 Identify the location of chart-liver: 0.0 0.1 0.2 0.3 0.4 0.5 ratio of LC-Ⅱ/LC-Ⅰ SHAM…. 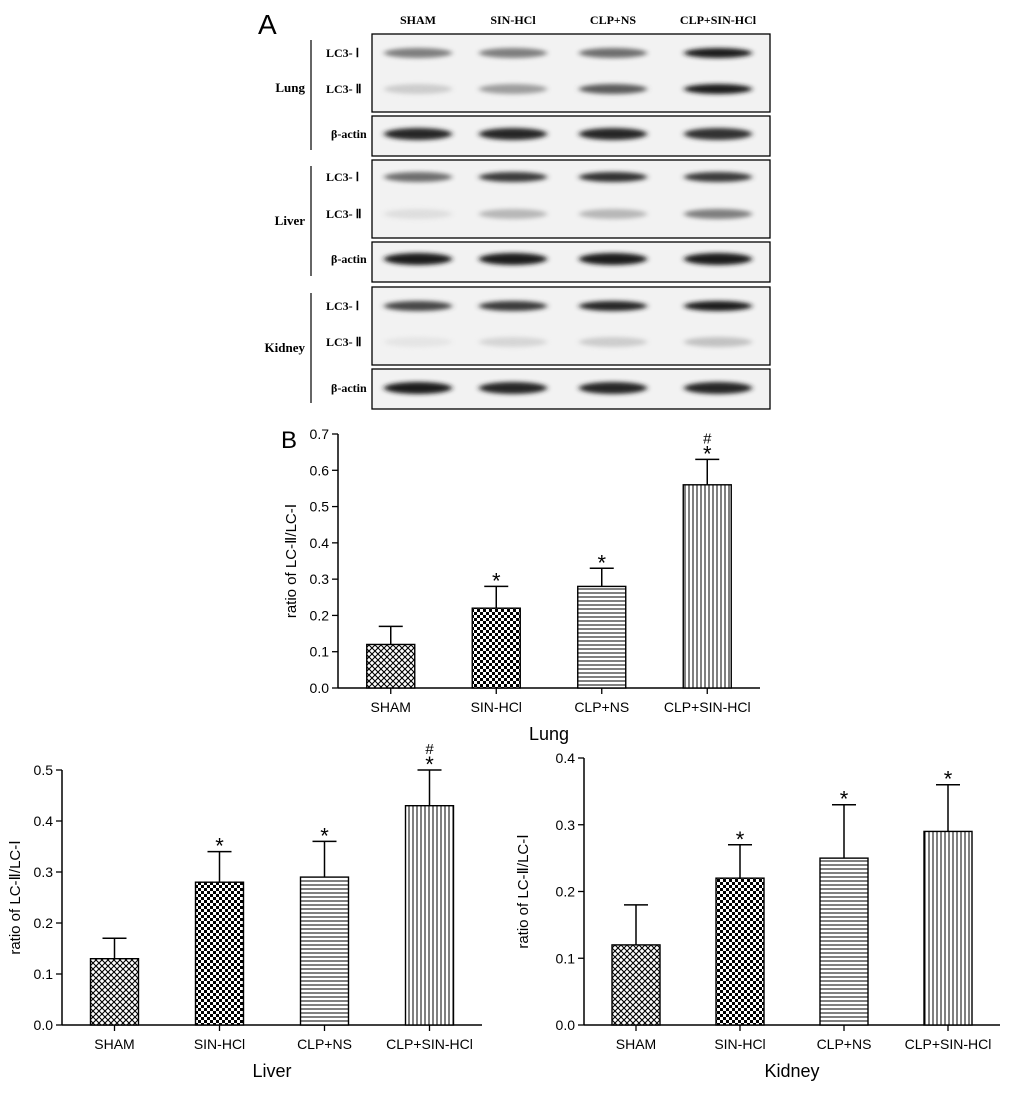
(244, 911).